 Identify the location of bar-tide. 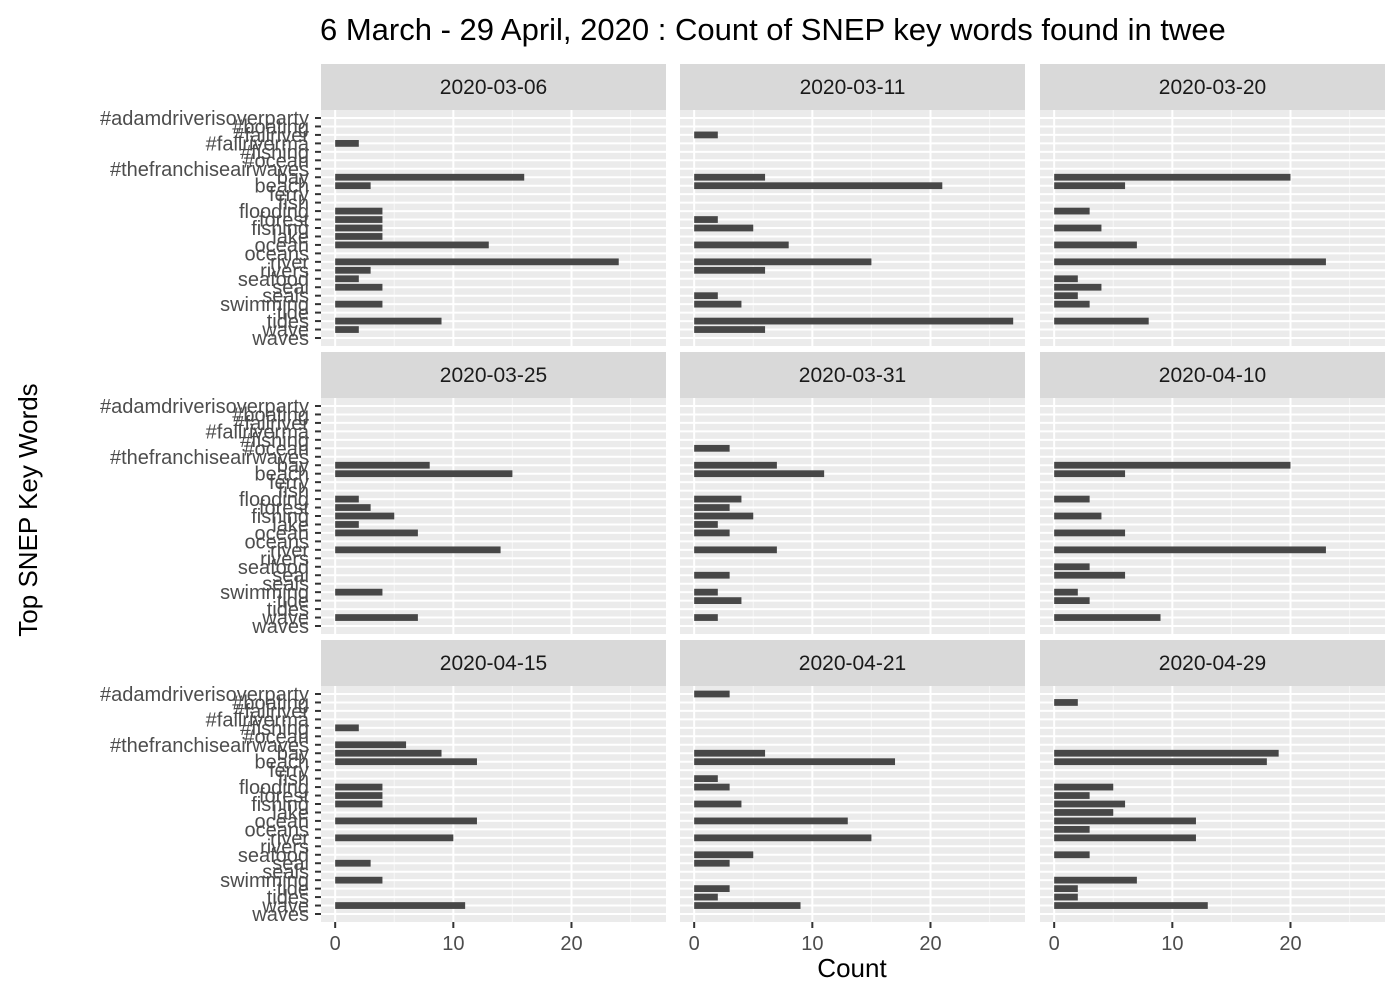
(712, 888).